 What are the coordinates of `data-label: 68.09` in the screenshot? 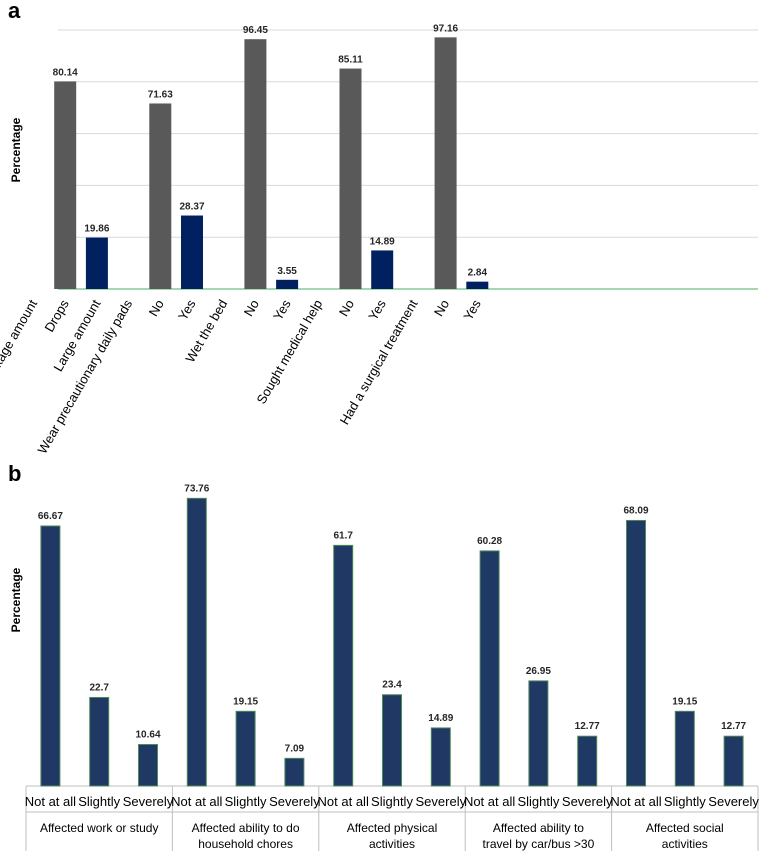 It's located at (635, 510).